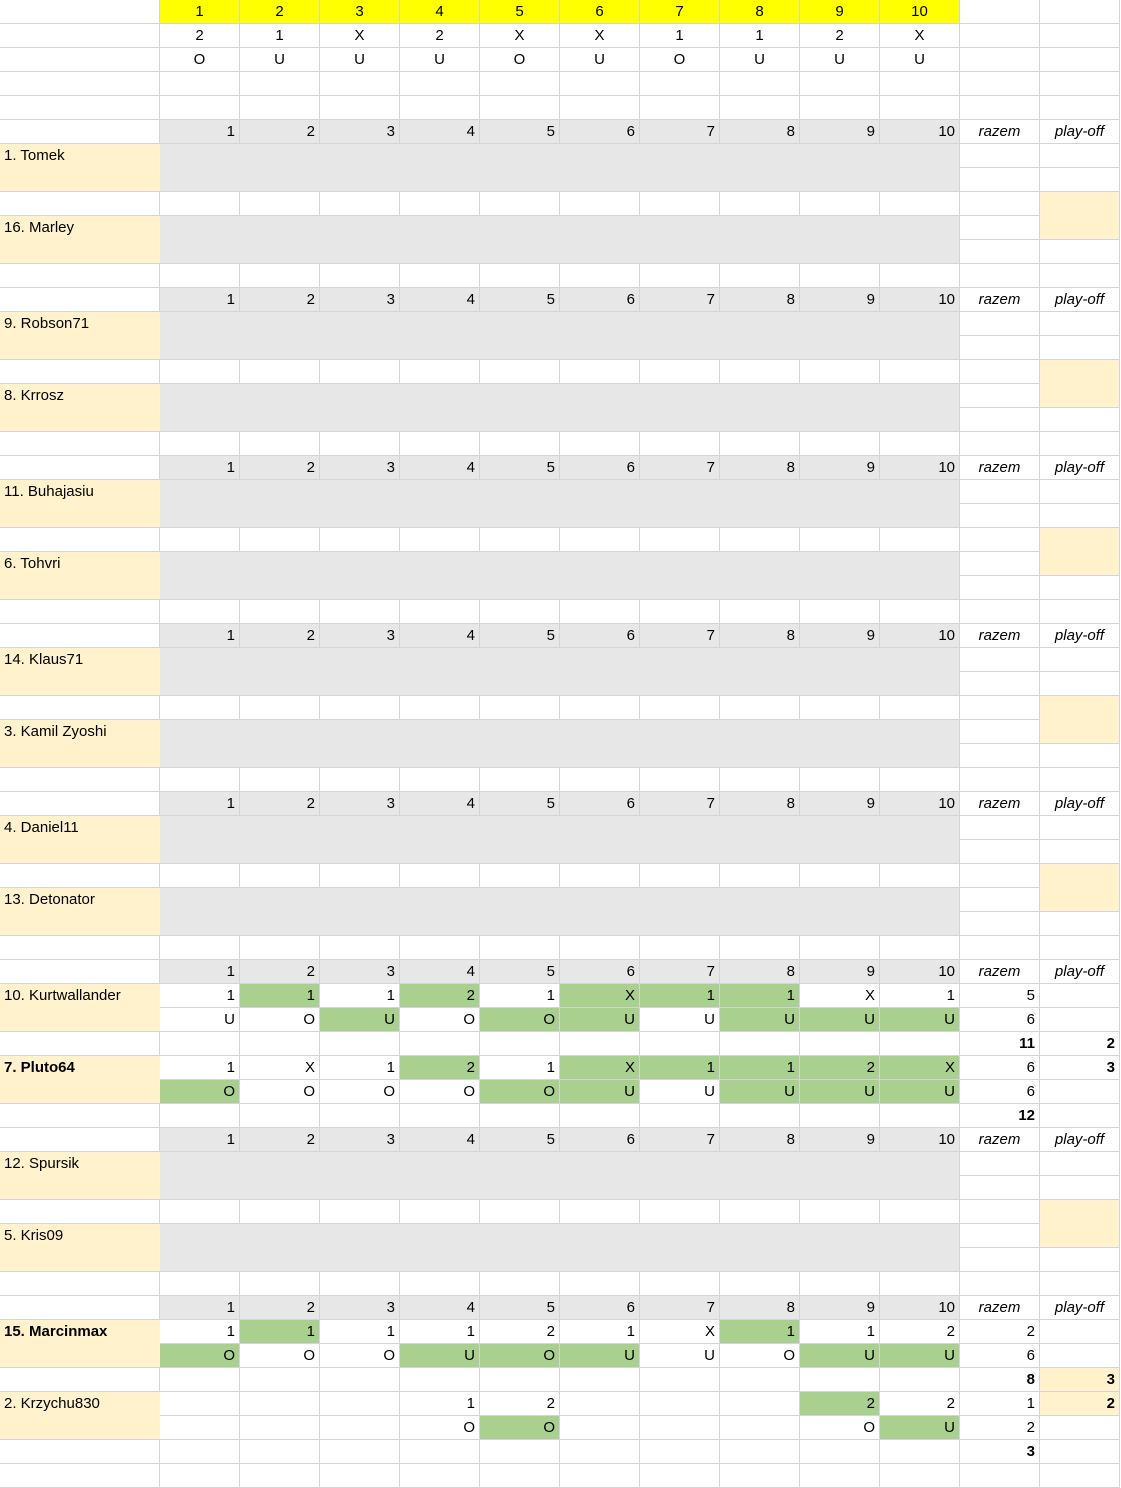 Image resolution: width=1121 pixels, height=1488 pixels. Describe the element at coordinates (600, 1428) in the screenshot. I see `pick-overunder` at that location.